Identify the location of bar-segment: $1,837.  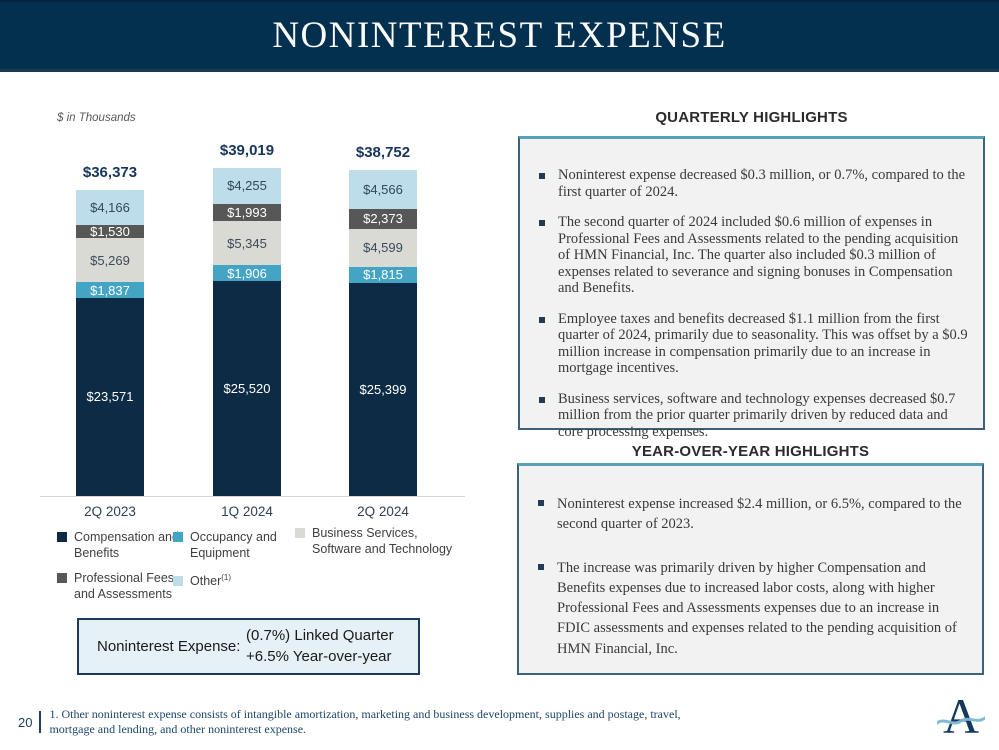
(110, 290).